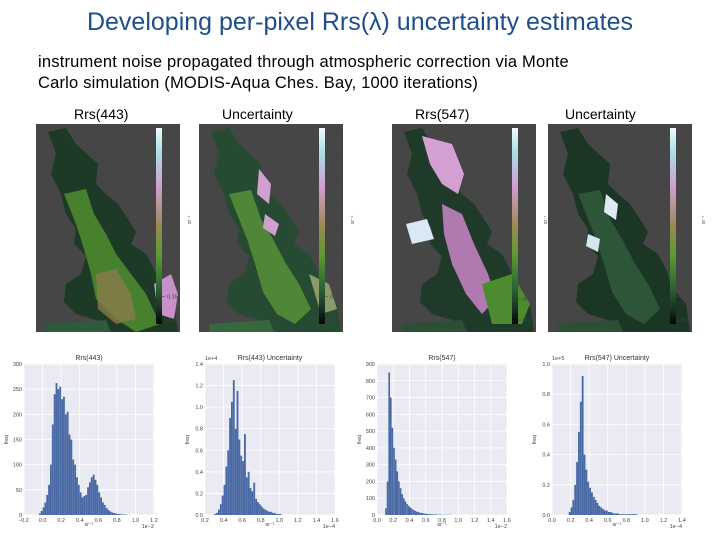 Image resolution: width=720 pixels, height=540 pixels. Describe the element at coordinates (335, 157) in the screenshot. I see `colorbar-tick-label: 1.35` at that location.